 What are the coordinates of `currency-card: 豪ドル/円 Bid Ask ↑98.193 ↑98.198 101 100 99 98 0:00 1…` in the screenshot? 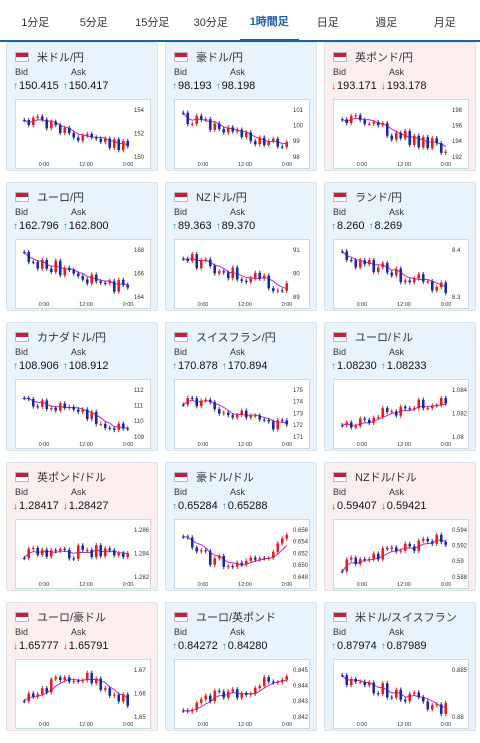 It's located at (241, 106).